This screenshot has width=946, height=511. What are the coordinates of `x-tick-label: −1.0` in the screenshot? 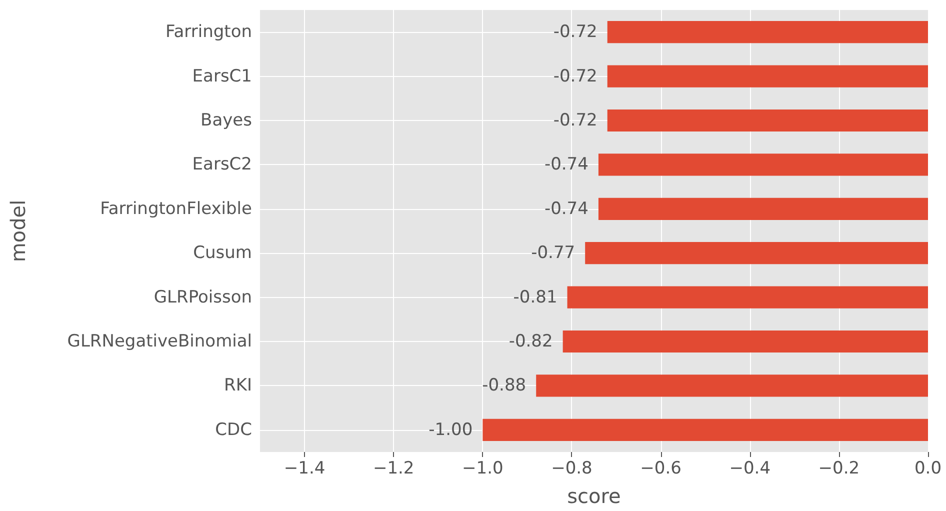 It's located at (483, 468).